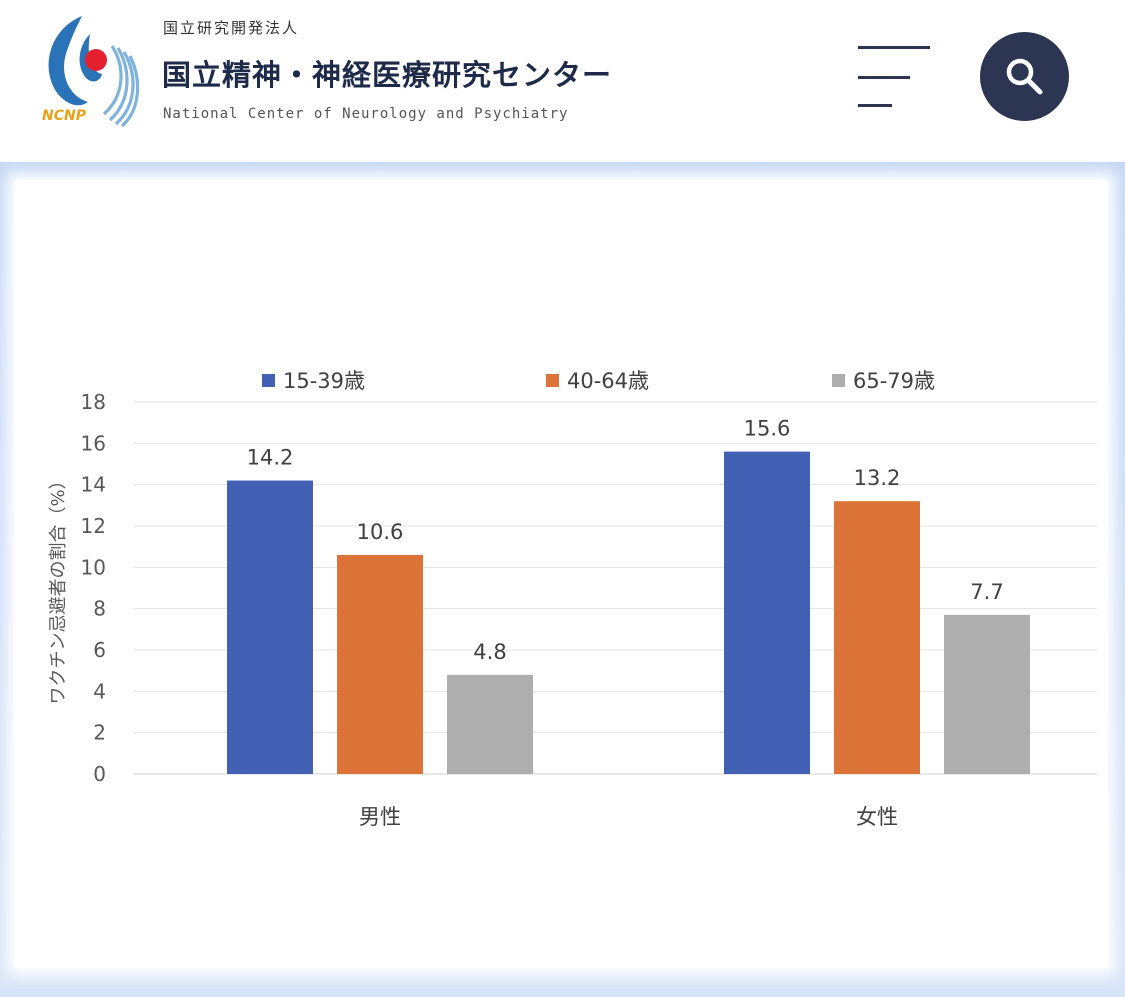 This screenshot has width=1125, height=997. Describe the element at coordinates (380, 532) in the screenshot. I see `data-label: 10.6` at that location.